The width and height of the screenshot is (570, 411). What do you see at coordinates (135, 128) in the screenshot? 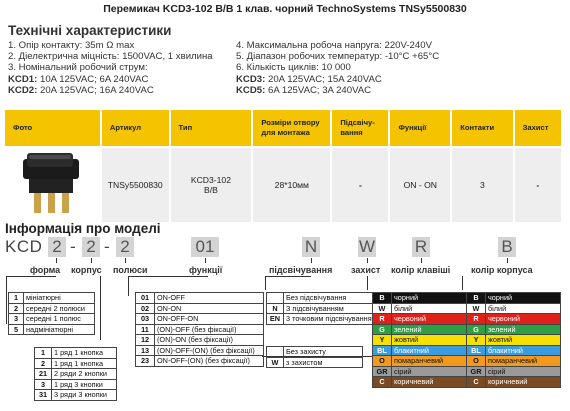
I see `header-article: Артикул` at bounding box center [135, 128].